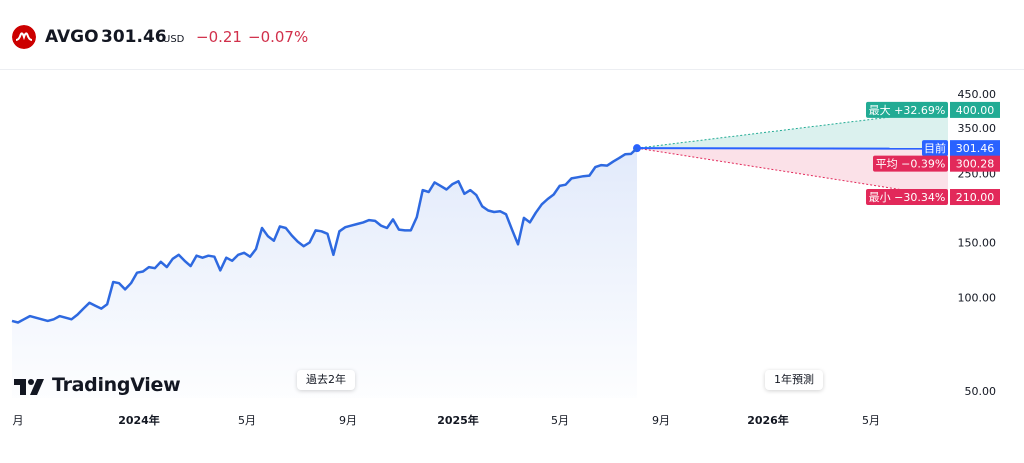 The width and height of the screenshot is (1024, 463). What do you see at coordinates (29, 387) in the screenshot?
I see `tradingview-logo-icon` at bounding box center [29, 387].